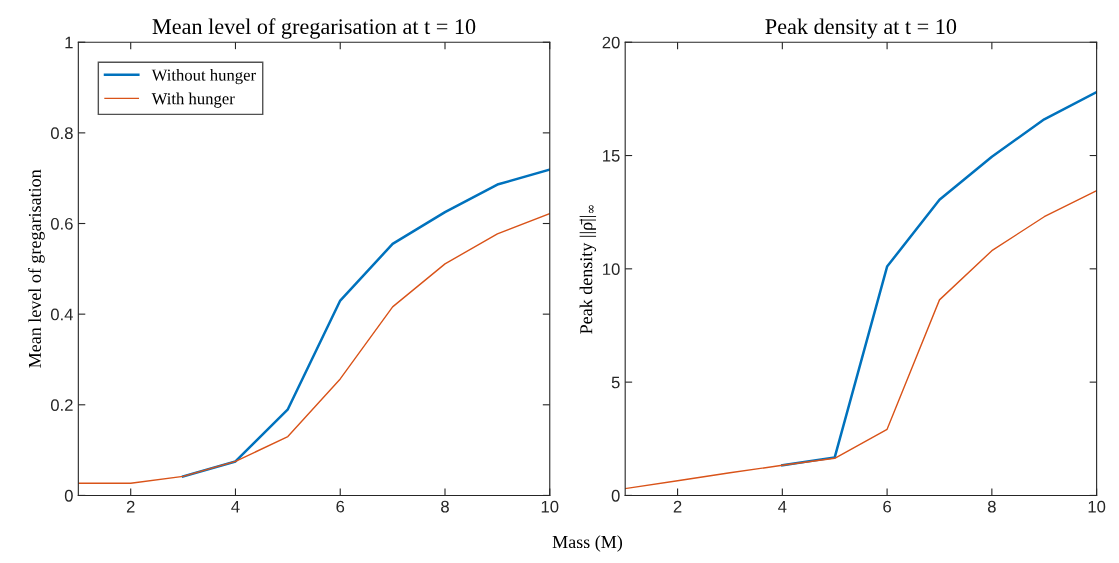 The height and width of the screenshot is (563, 1119). I want to click on y-axis-title: Mean level of gregarisation, so click(36, 268).